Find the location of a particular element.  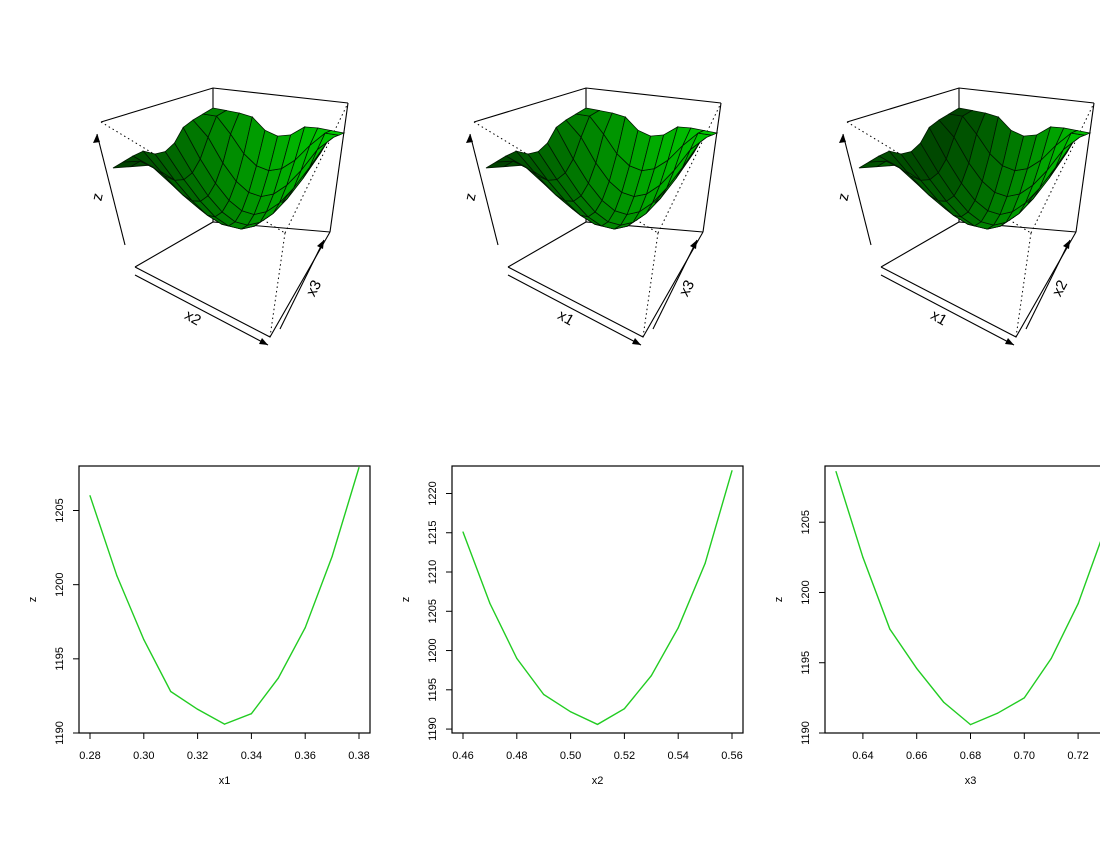

x-tick-label: 0.36 is located at coordinates (304, 756).